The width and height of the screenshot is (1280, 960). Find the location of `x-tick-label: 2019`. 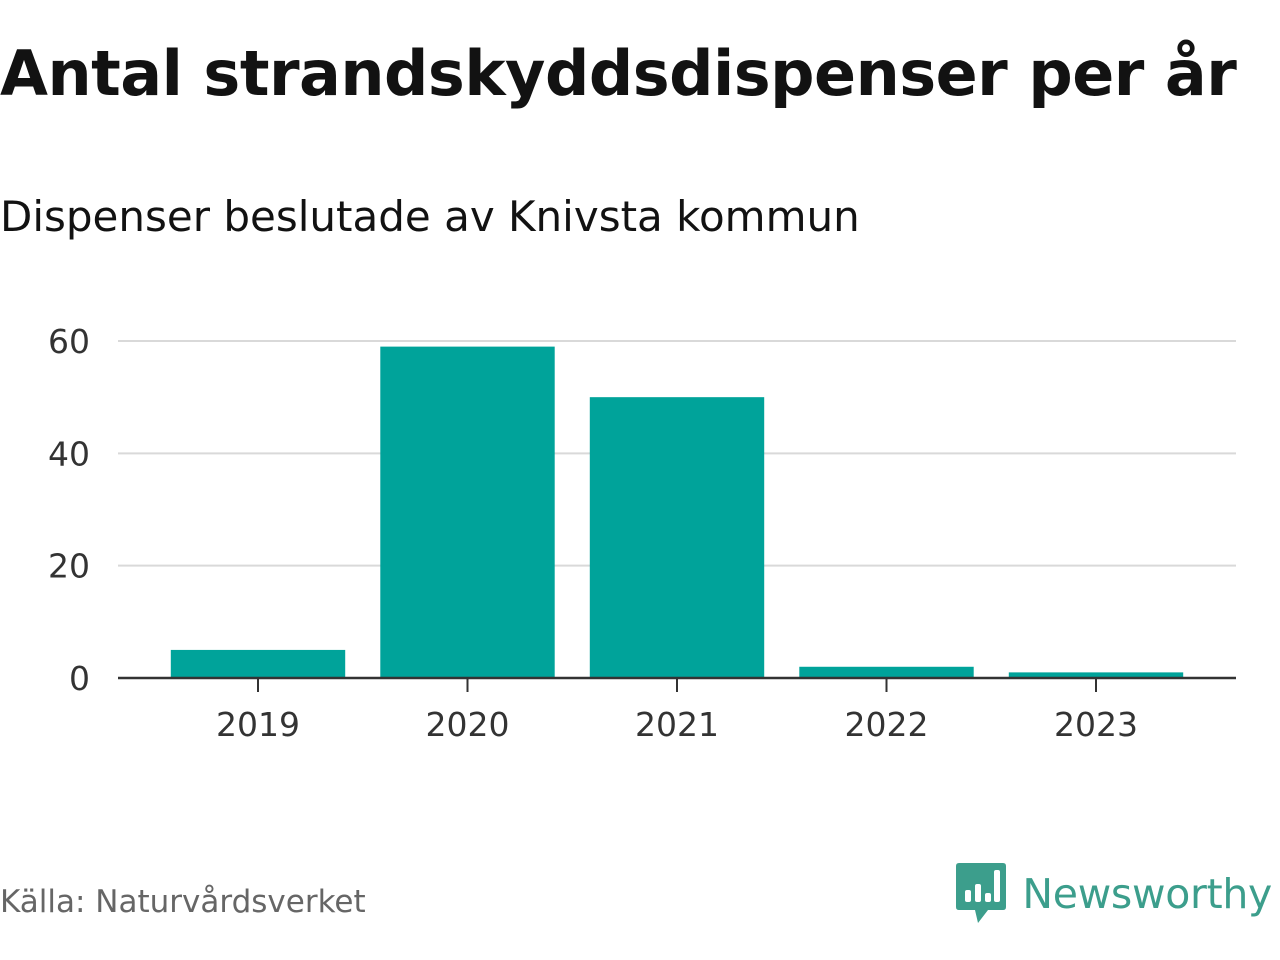

x-tick-label: 2019 is located at coordinates (258, 724).